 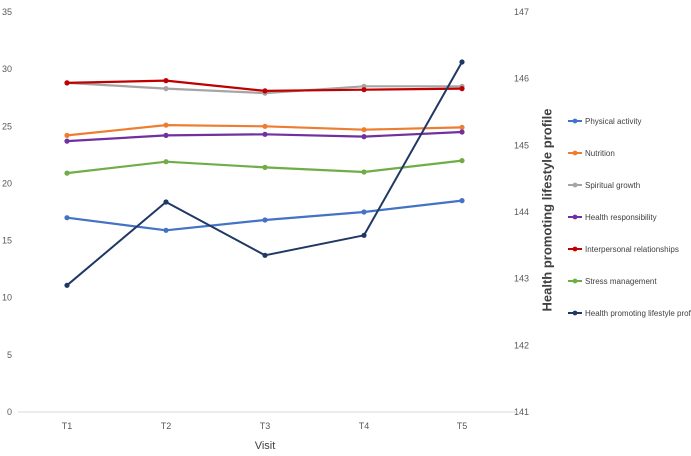 What do you see at coordinates (364, 426) in the screenshot?
I see `x-tick-label: T4` at bounding box center [364, 426].